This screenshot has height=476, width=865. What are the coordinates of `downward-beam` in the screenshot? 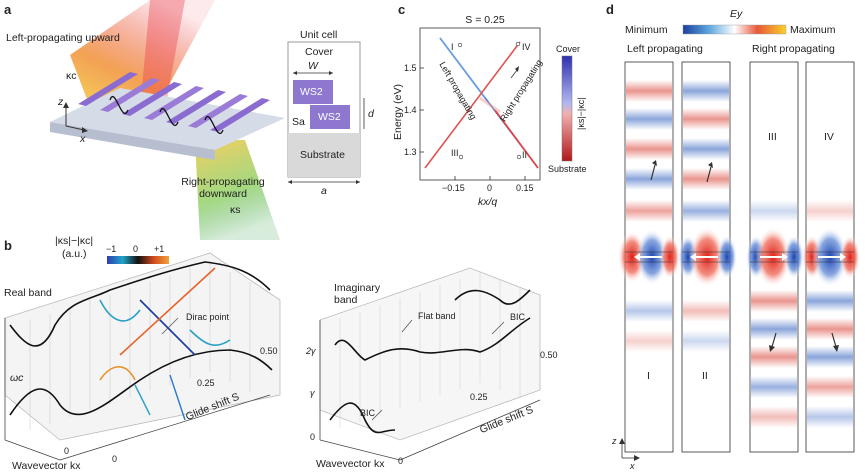 It's located at (237, 190).